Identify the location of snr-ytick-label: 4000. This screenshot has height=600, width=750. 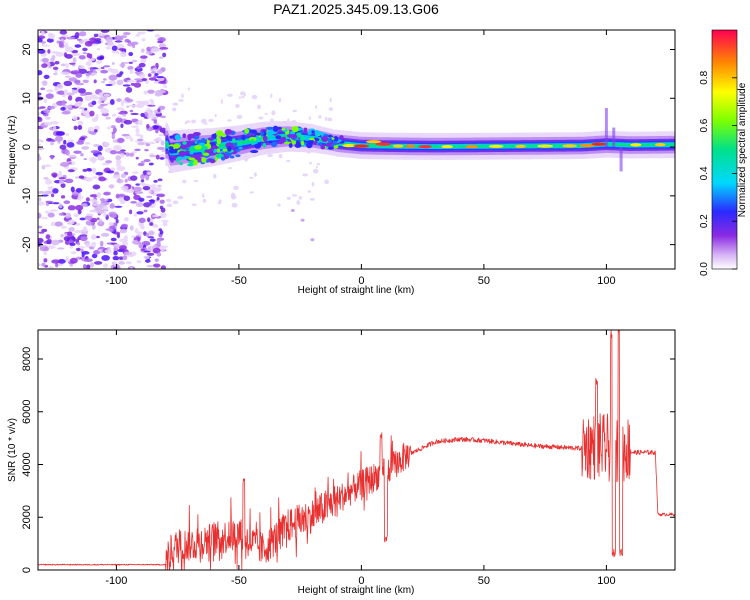
(27, 464).